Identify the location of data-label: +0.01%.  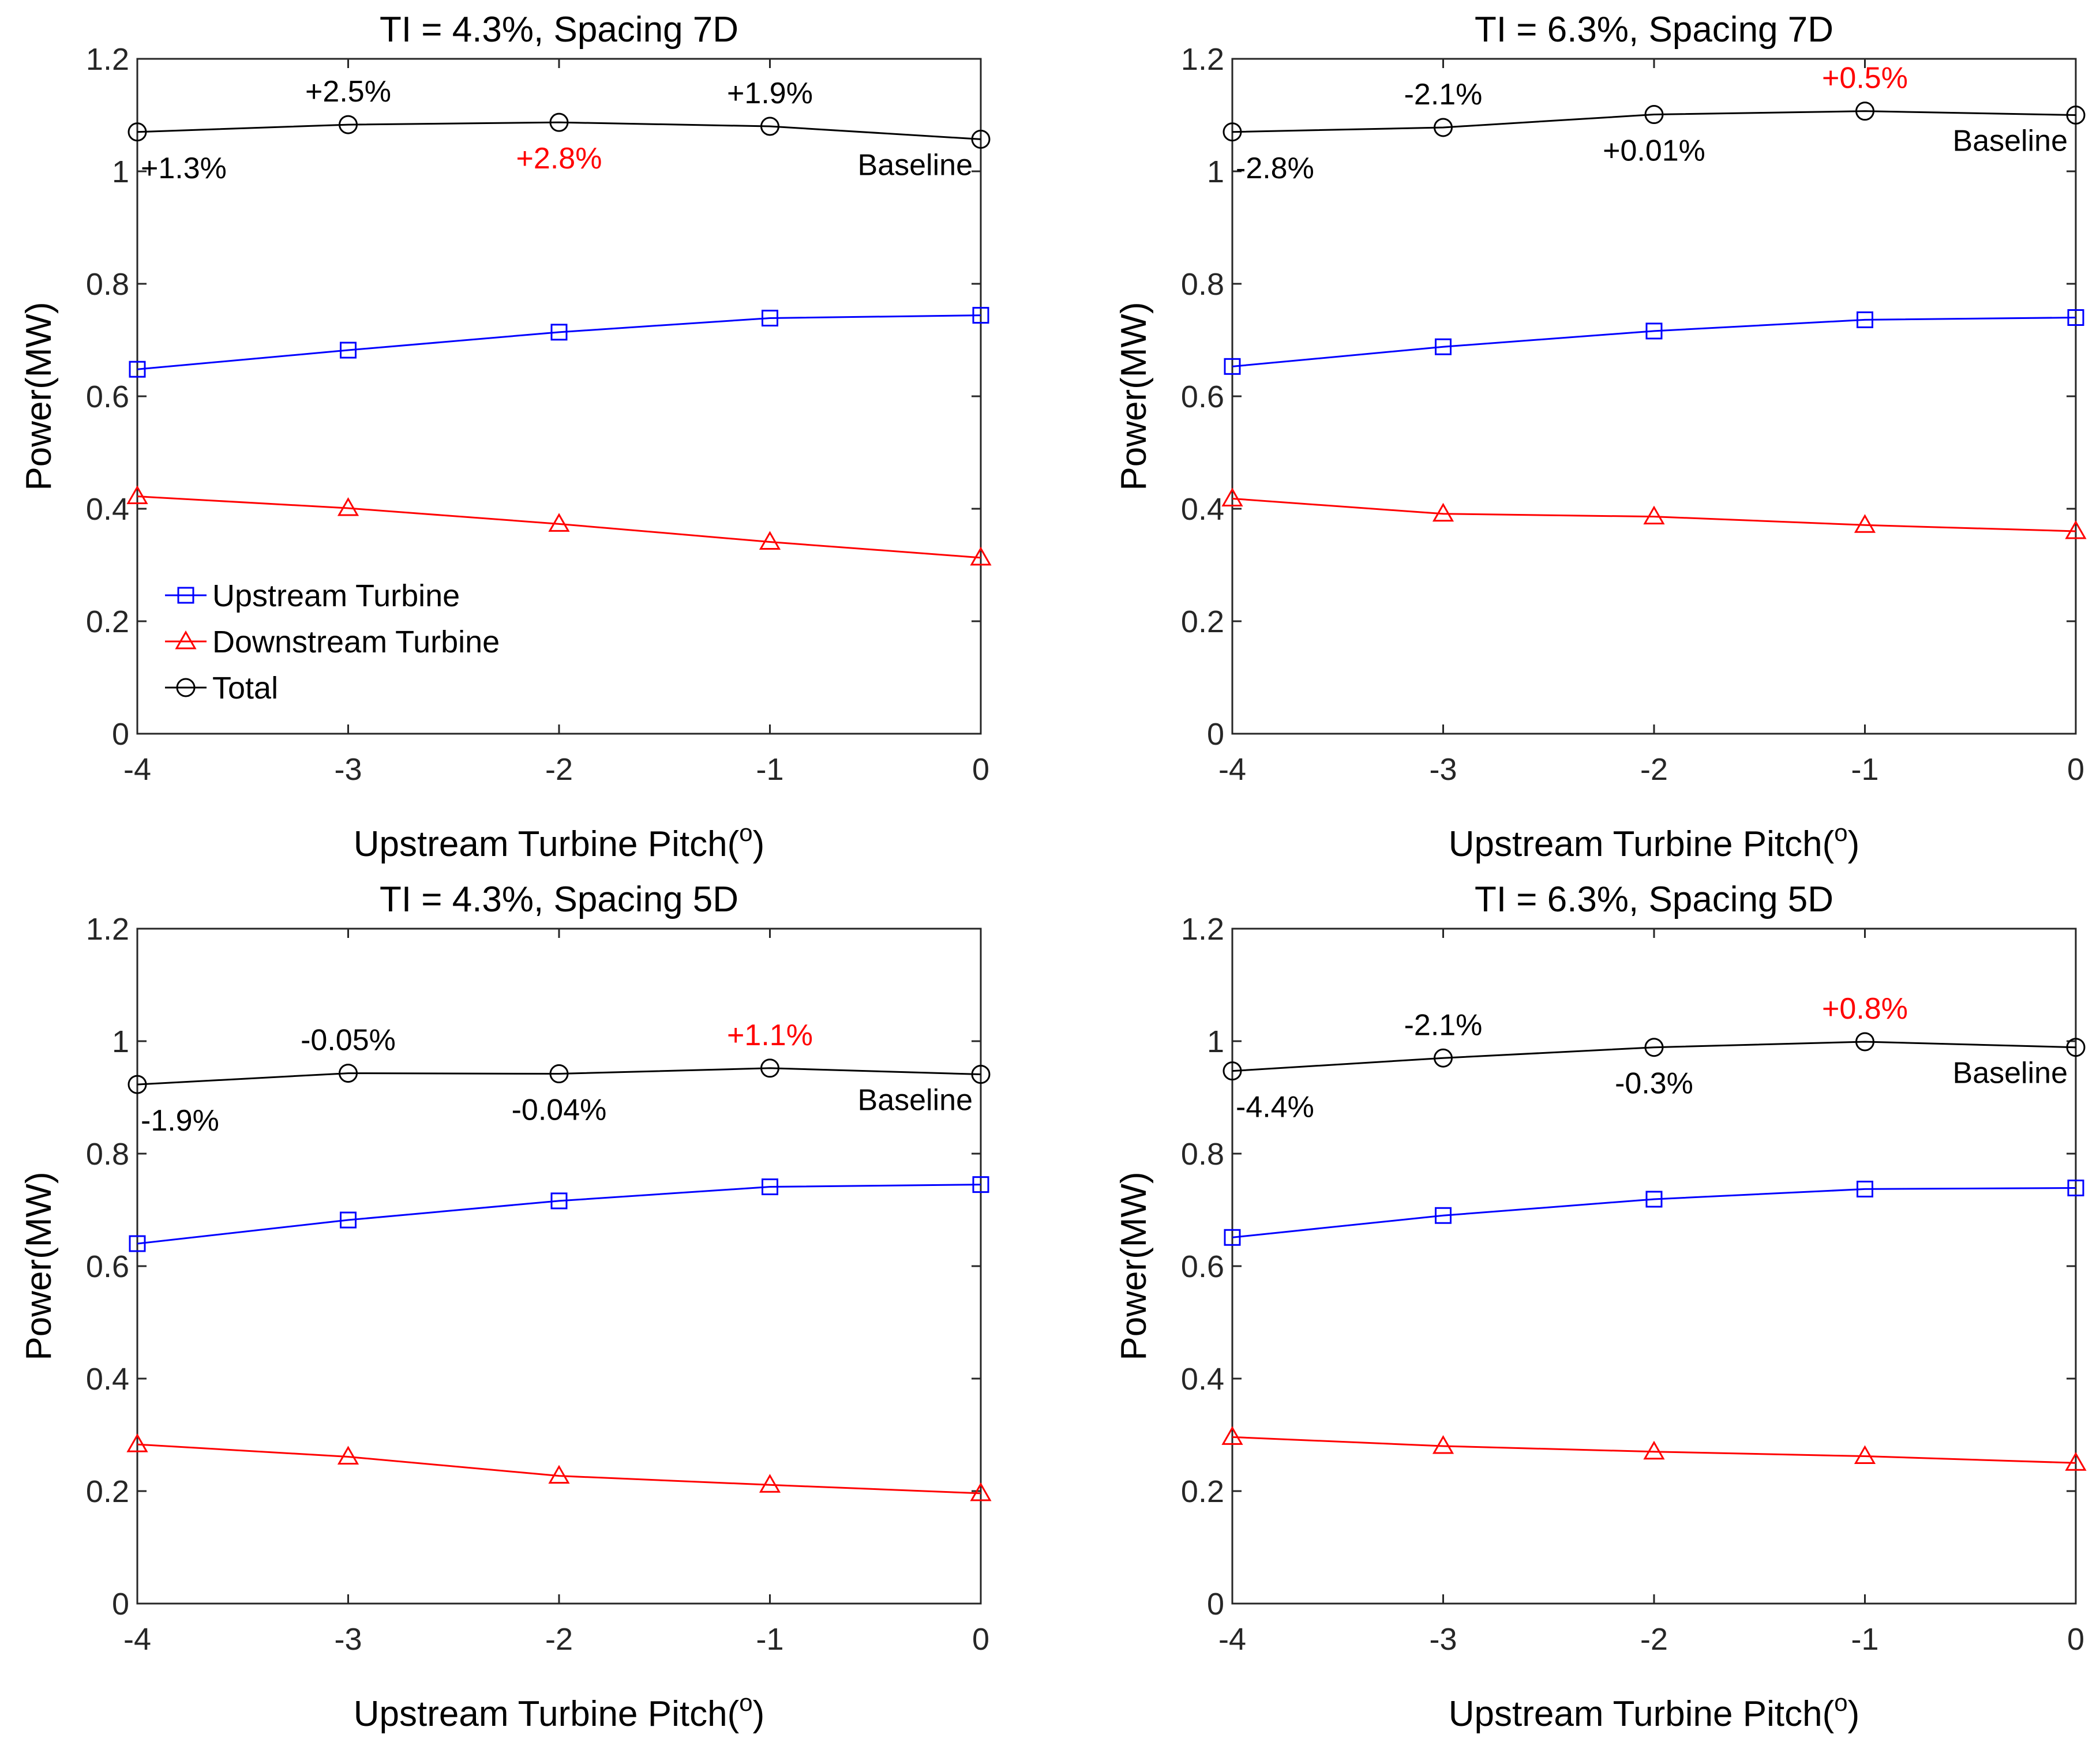
(1654, 151).